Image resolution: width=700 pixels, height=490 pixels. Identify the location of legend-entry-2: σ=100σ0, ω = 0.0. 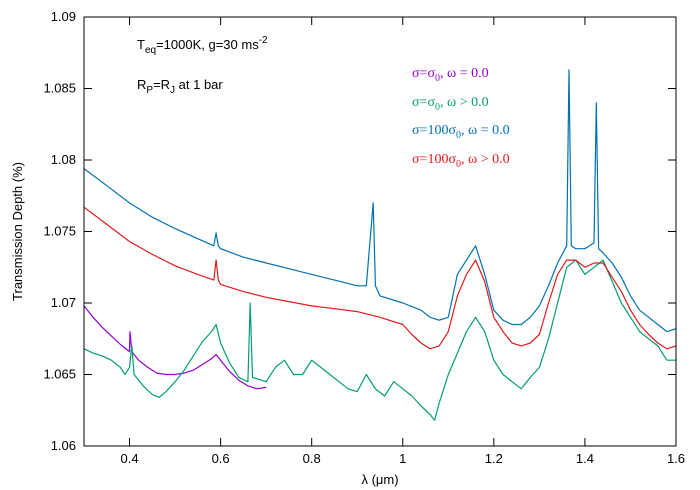
(461, 132).